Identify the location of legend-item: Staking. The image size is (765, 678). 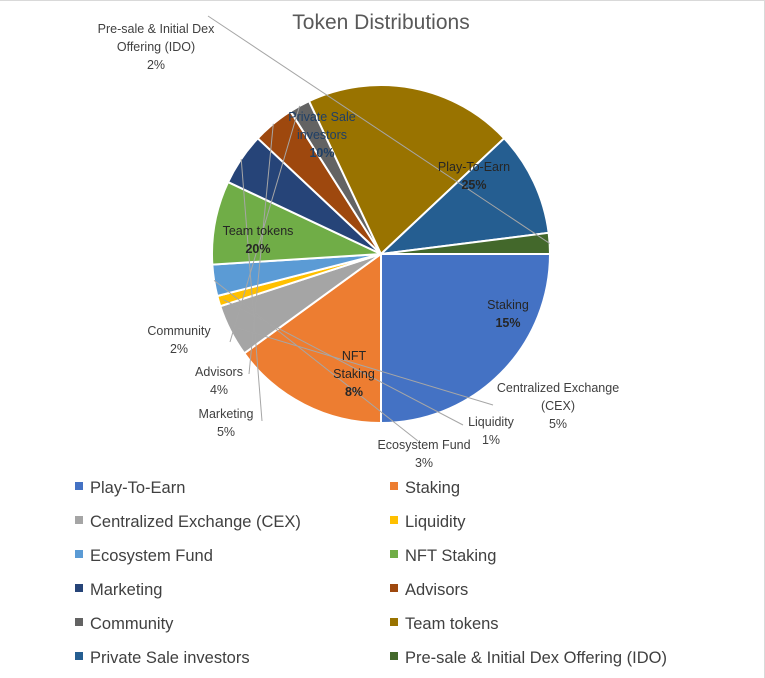
(425, 488).